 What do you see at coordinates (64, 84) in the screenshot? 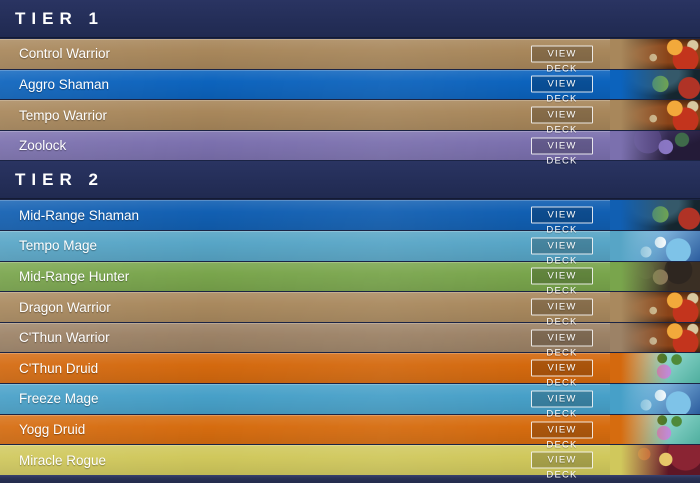
I see `deck-name: Aggro Shaman` at bounding box center [64, 84].